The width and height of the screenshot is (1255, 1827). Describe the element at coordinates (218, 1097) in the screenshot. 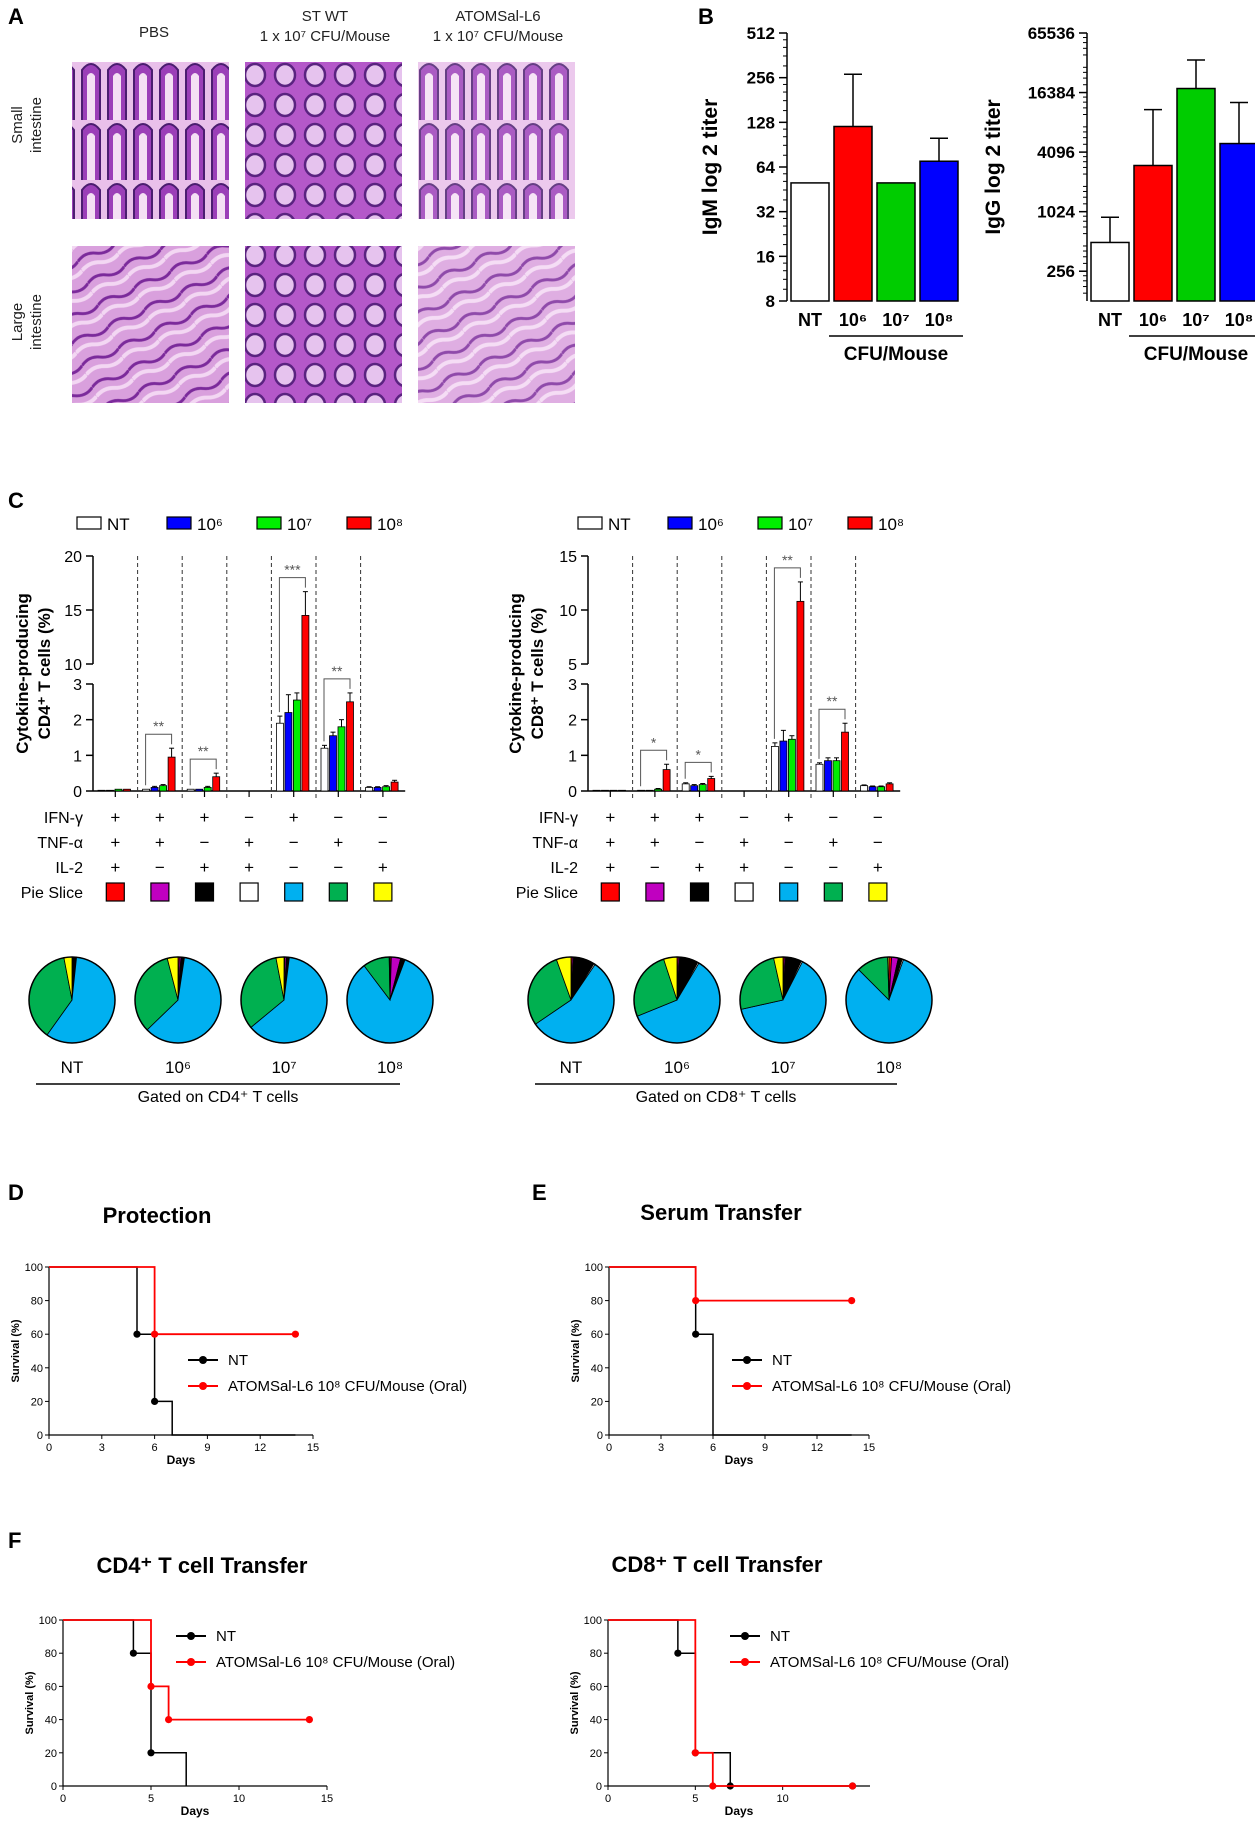

I see `pie-group-label: Gated on CD4⁺ T cells` at that location.